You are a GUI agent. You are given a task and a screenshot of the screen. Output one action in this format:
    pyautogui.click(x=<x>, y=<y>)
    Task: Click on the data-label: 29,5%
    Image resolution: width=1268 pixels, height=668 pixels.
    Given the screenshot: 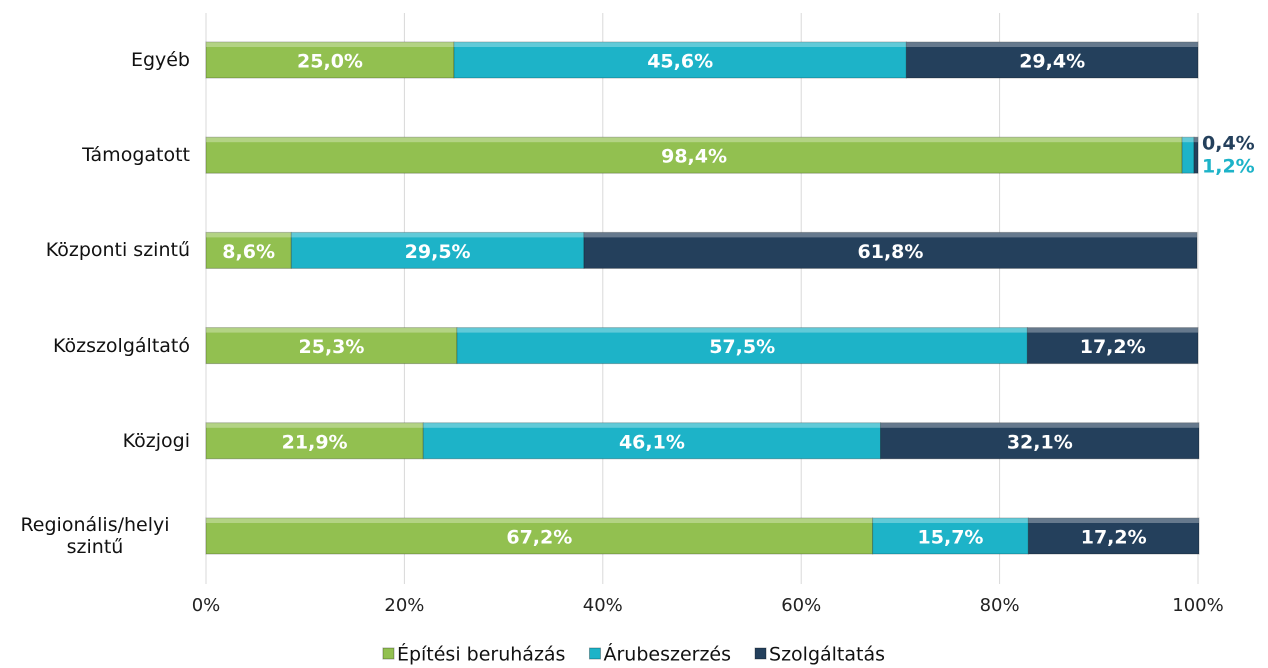 What is the action you would take?
    pyautogui.click(x=438, y=252)
    